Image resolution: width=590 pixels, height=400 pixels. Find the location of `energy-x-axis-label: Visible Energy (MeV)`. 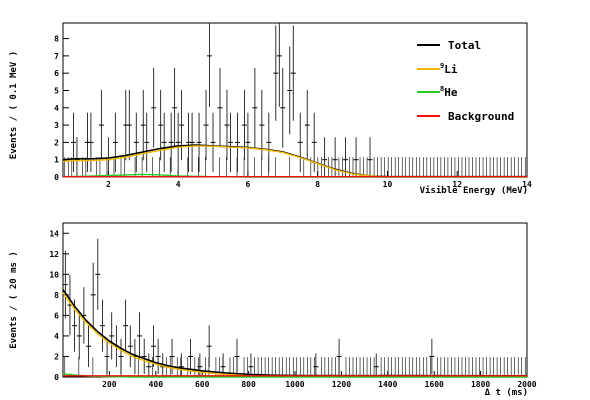

energy-x-axis-label: Visible Energy (MeV) is located at coordinates (474, 190).